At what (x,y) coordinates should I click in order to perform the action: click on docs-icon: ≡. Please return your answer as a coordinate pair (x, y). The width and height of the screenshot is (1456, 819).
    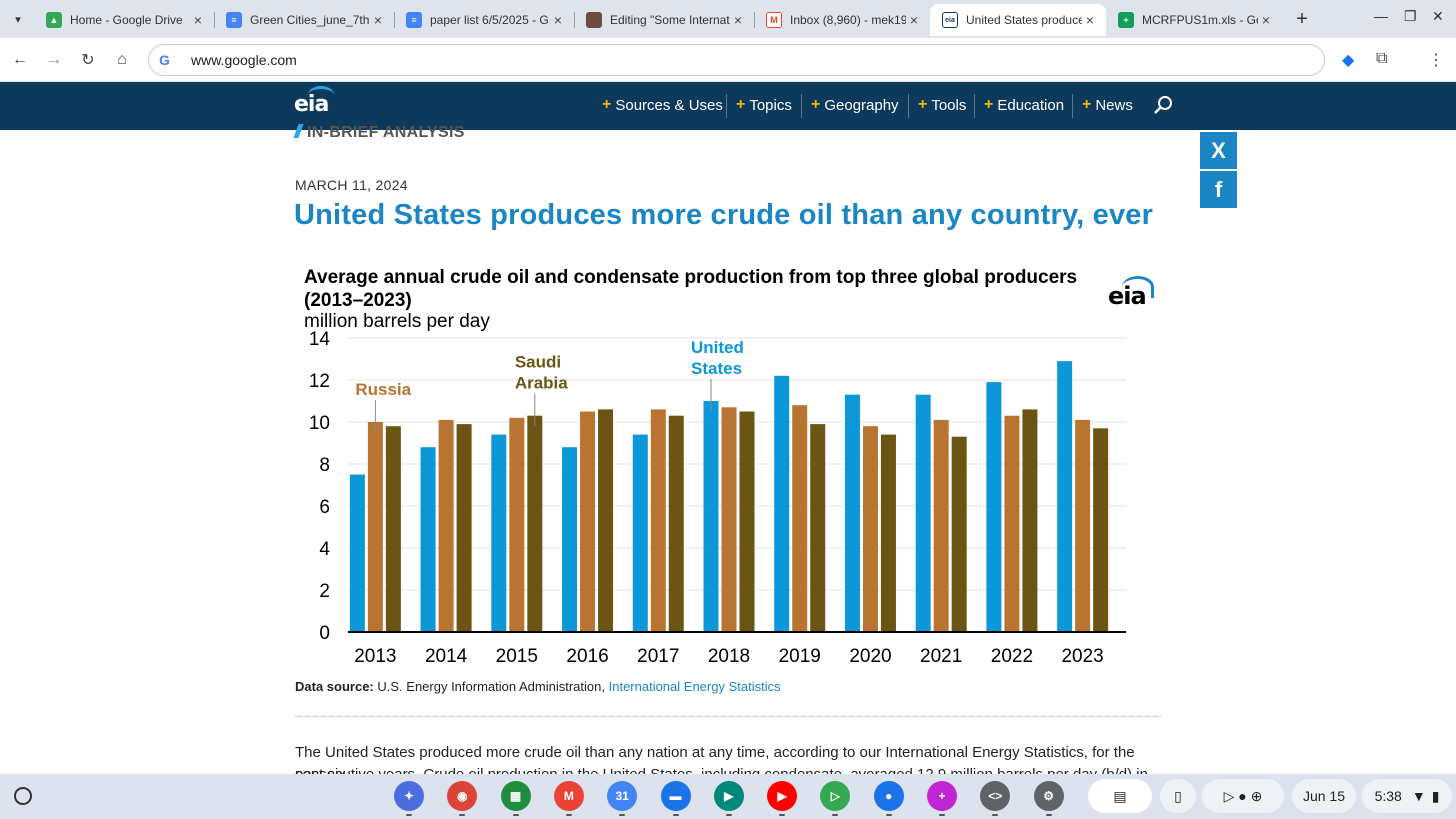
    Looking at the image, I should click on (414, 20).